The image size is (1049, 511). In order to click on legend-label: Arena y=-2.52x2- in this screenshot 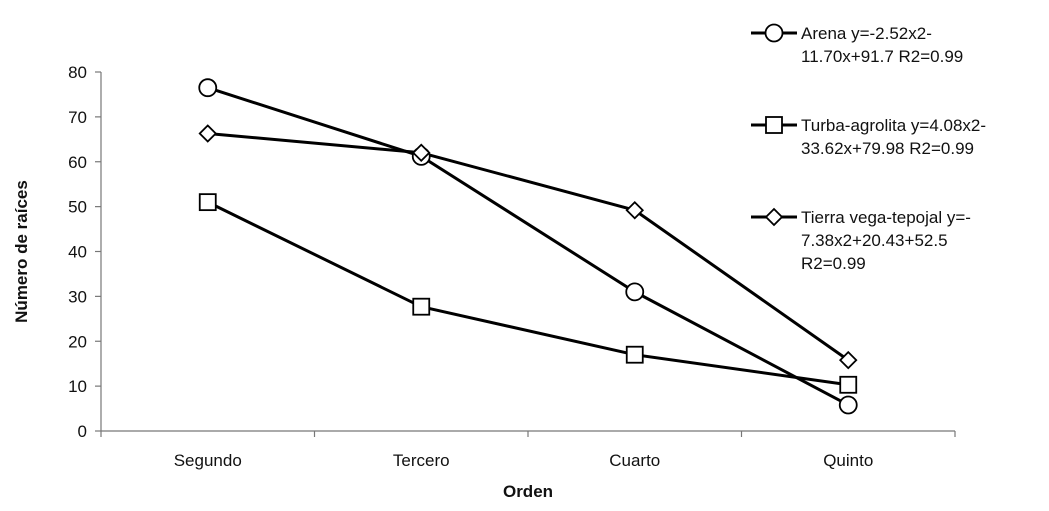, I will do `click(866, 33)`.